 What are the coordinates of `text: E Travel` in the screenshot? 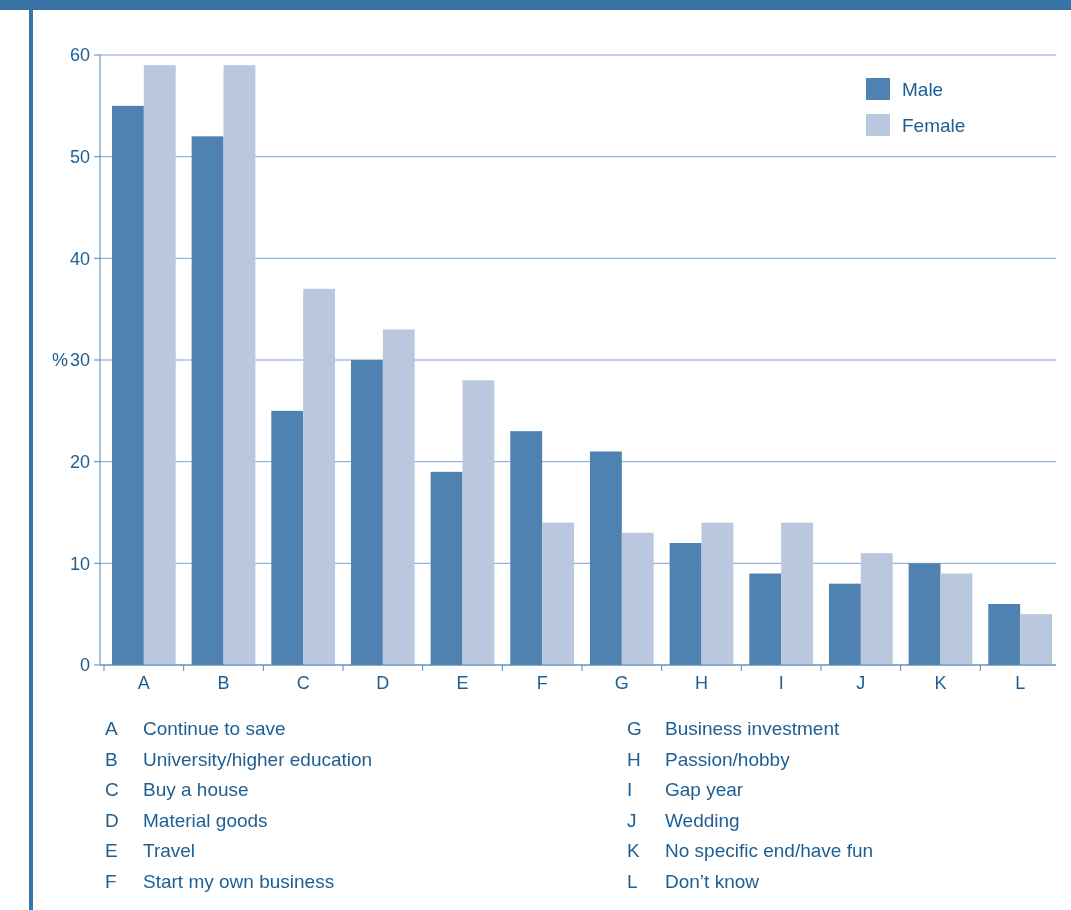 It's located at (150, 851).